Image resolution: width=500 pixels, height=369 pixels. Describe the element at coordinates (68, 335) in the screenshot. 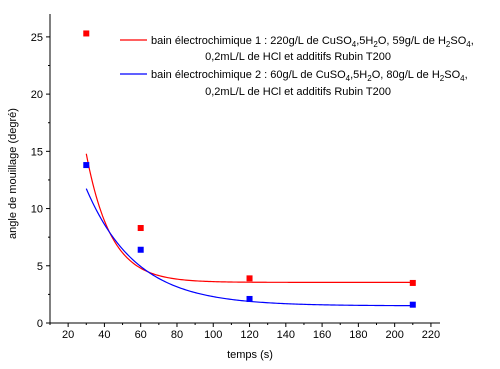

I see `x-tick-label: 20` at that location.